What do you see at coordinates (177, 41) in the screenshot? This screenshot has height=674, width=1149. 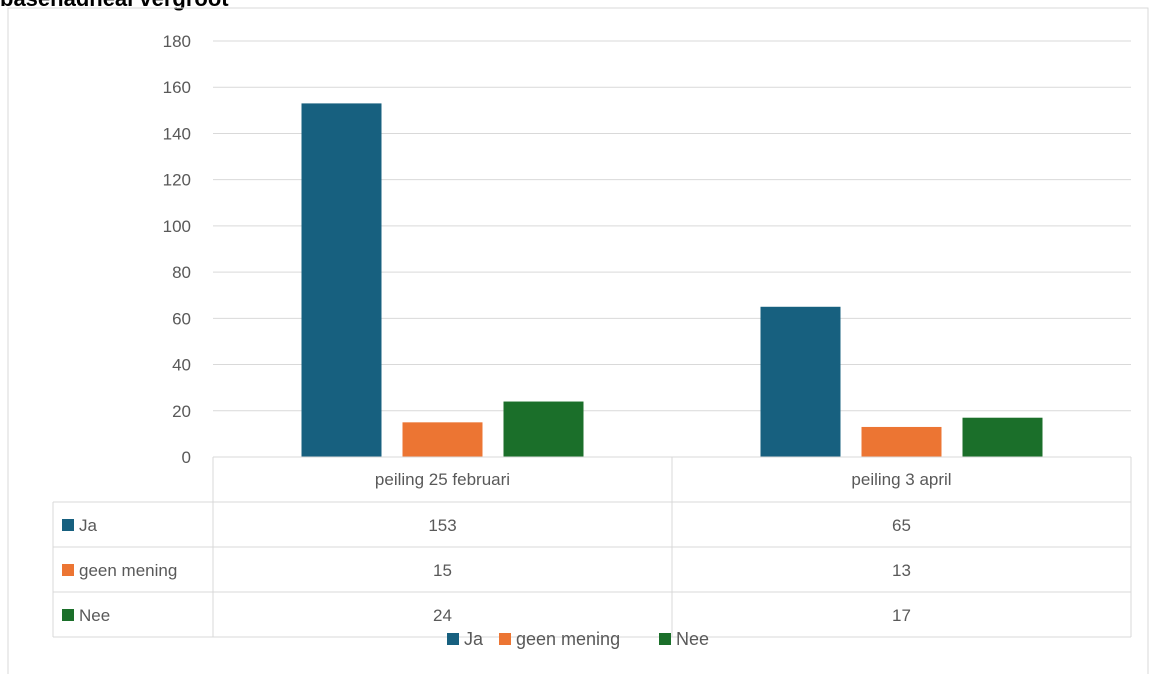 I see `y-tick-label: 180` at bounding box center [177, 41].